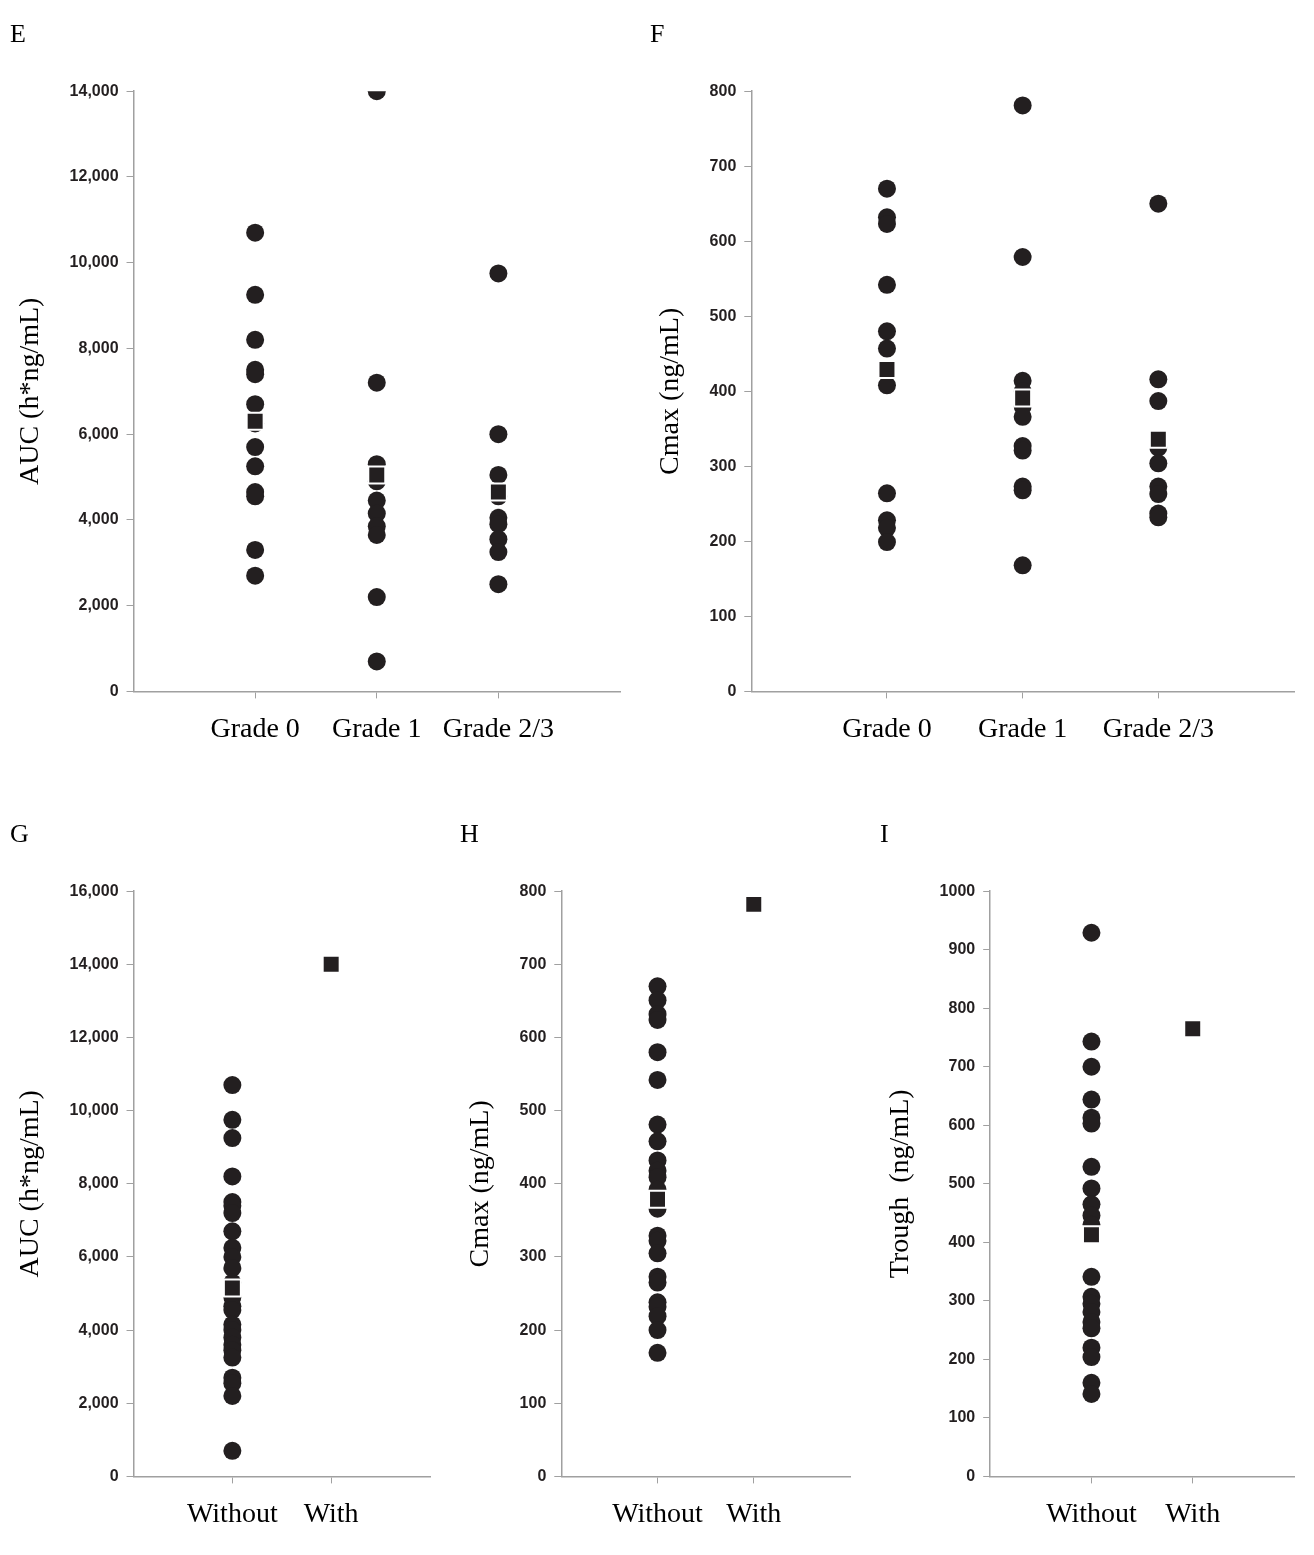 Image resolution: width=1314 pixels, height=1555 pixels. I want to click on y-tick-label: 900, so click(962, 949).